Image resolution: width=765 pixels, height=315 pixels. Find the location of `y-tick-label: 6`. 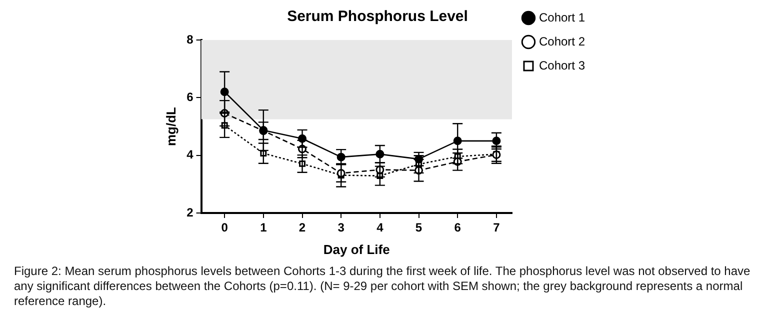

y-tick-label: 6 is located at coordinates (190, 97).